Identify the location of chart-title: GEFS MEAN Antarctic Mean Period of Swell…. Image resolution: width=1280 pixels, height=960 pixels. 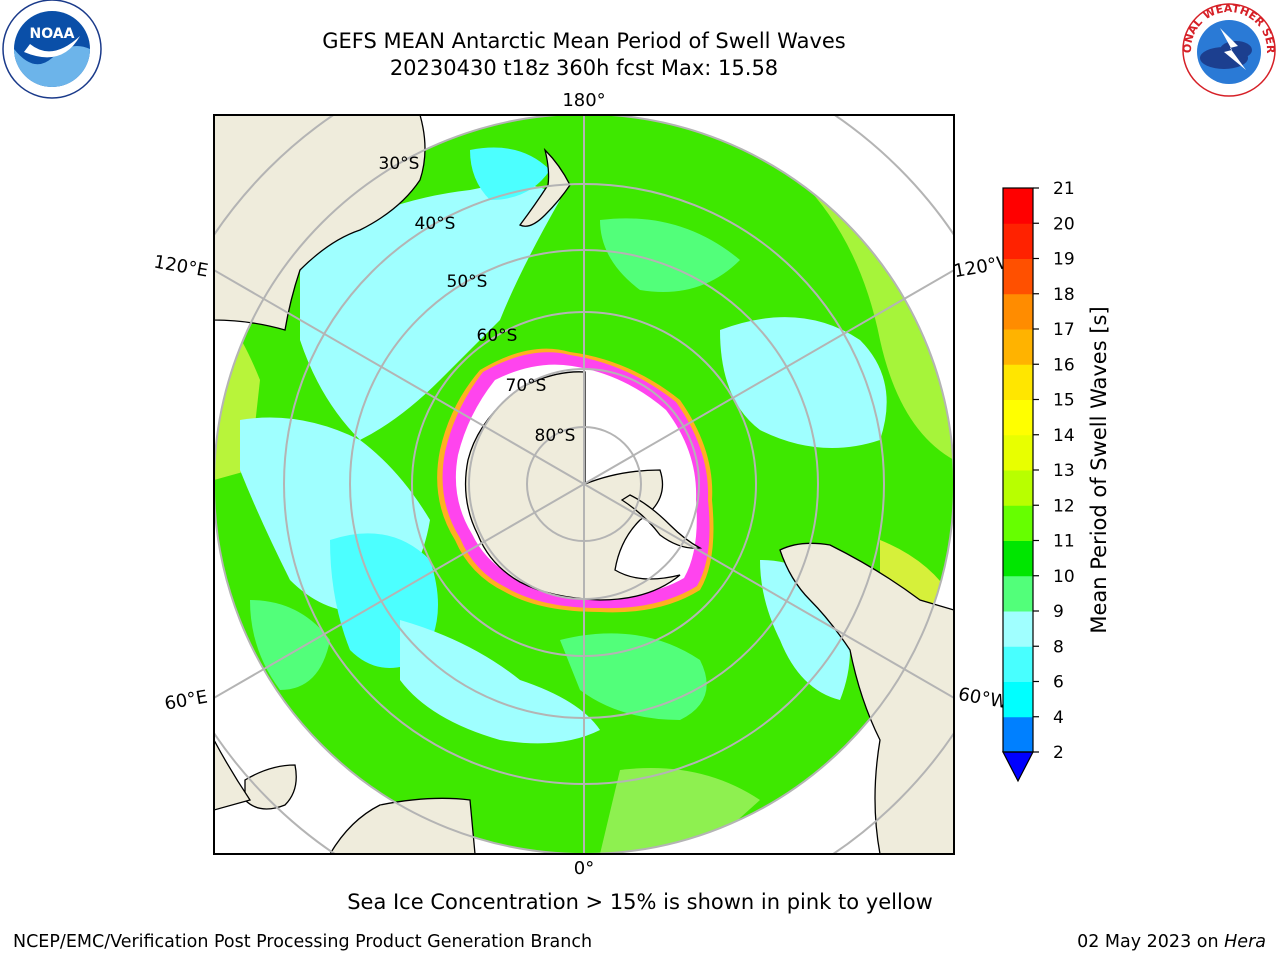
(584, 41).